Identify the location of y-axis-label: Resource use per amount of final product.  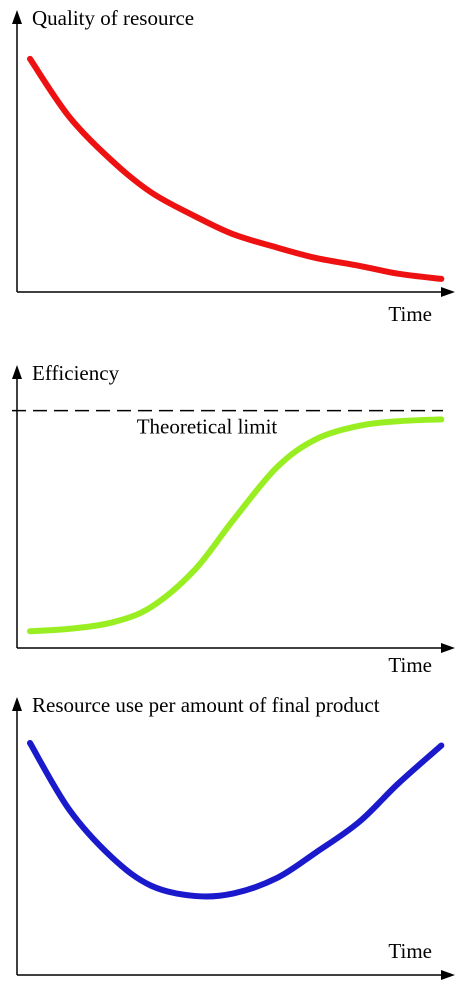
(206, 705).